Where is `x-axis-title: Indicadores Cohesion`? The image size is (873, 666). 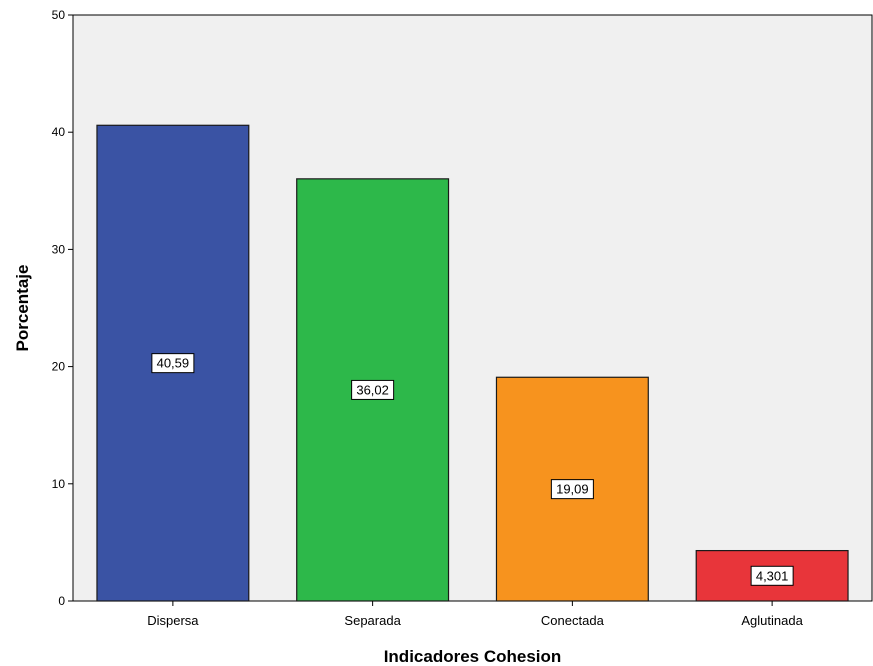
x-axis-title: Indicadores Cohesion is located at coordinates (473, 656).